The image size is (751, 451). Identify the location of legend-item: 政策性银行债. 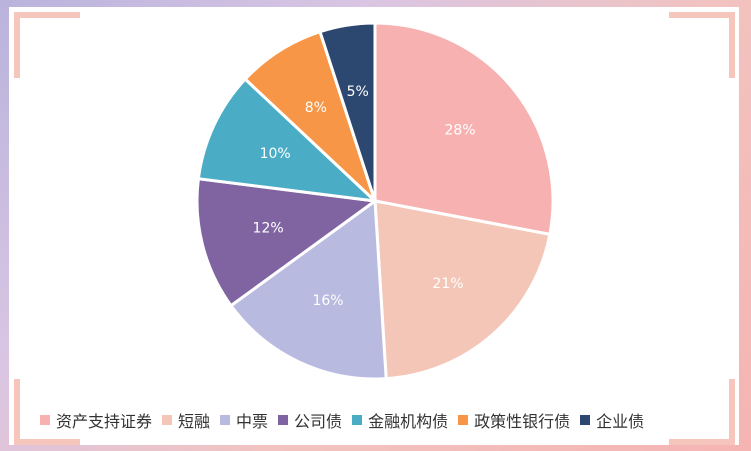
(514, 420).